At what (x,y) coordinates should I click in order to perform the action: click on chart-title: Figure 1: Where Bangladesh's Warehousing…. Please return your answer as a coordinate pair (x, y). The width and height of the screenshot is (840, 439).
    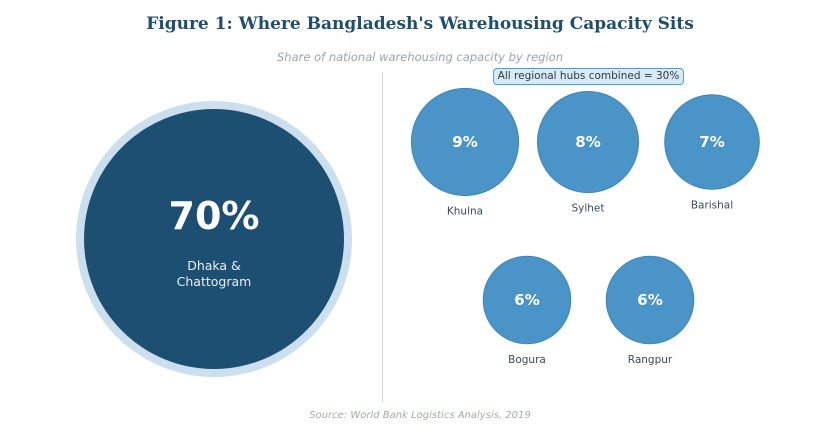
    Looking at the image, I should click on (420, 24).